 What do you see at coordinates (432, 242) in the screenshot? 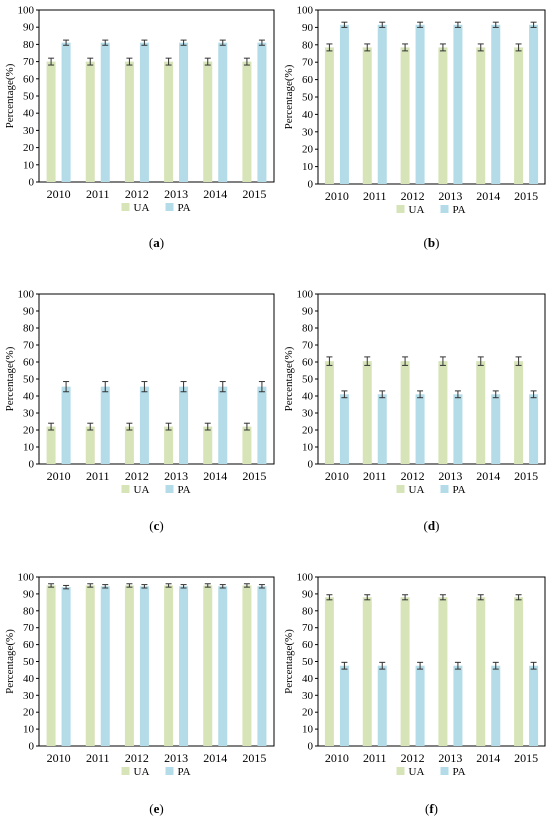
I see `panel-label: (b)` at bounding box center [432, 242].